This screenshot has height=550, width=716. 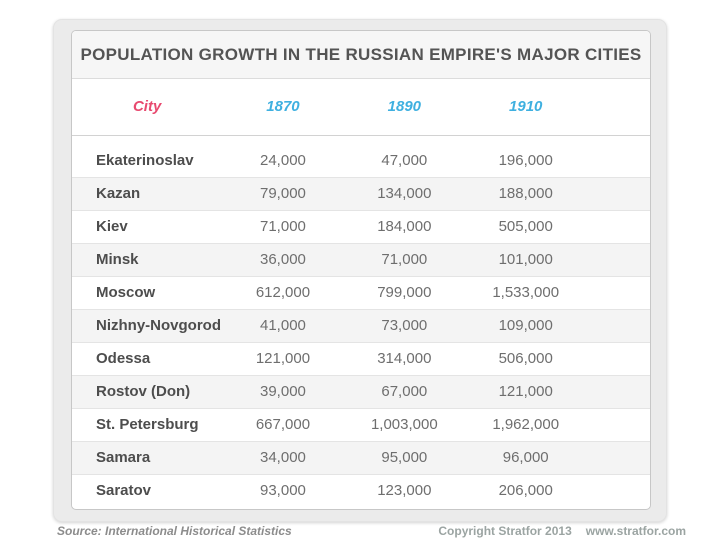 I want to click on table-row: Samara 34,000 95,000 96,000, so click(x=361, y=457).